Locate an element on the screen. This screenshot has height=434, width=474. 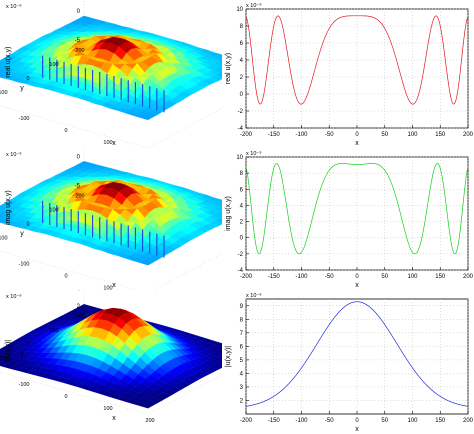
y-tick-label: 3 is located at coordinates (242, 388).